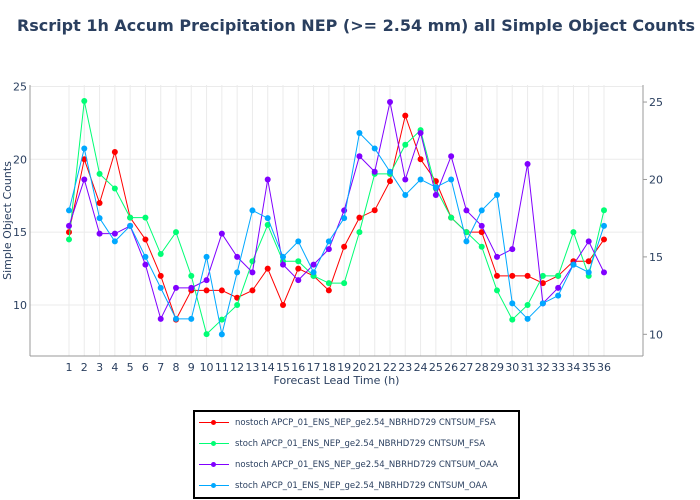 The image size is (700, 500). I want to click on x-tick-label: 8, so click(176, 367).